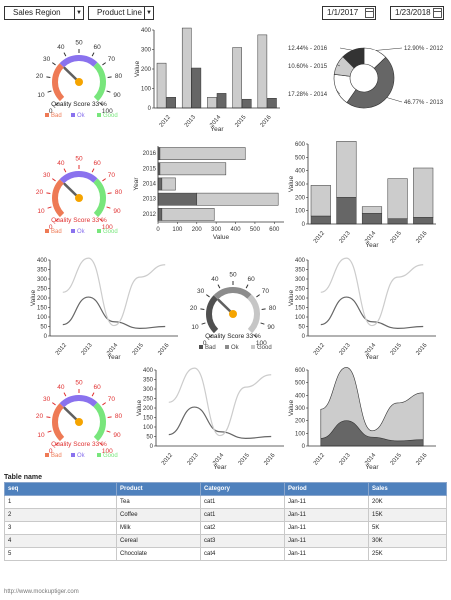 Image resolution: width=451 pixels, height=600 pixels. Describe the element at coordinates (60, 489) in the screenshot. I see `column-header: seq` at that location.